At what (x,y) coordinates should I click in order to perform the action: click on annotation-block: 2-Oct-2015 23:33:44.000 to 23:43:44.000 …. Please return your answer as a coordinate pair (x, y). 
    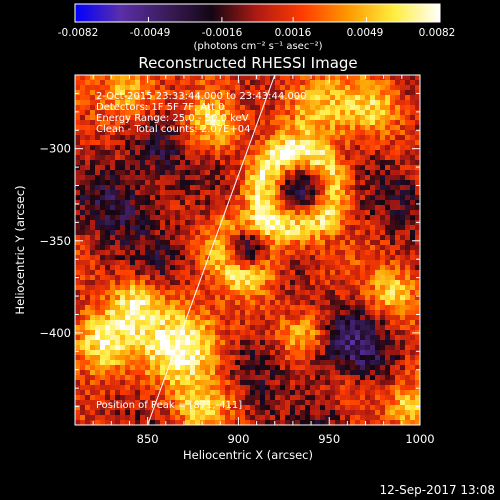
    Looking at the image, I should click on (201, 113).